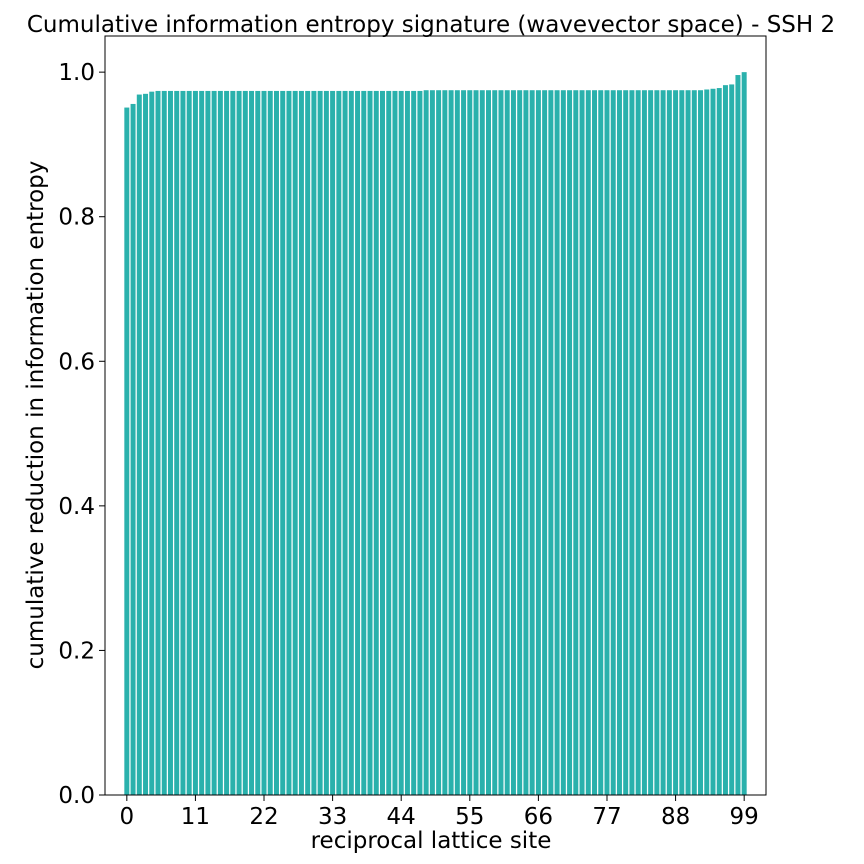 The height and width of the screenshot is (864, 864). I want to click on x-tick-label: 11, so click(195, 817).